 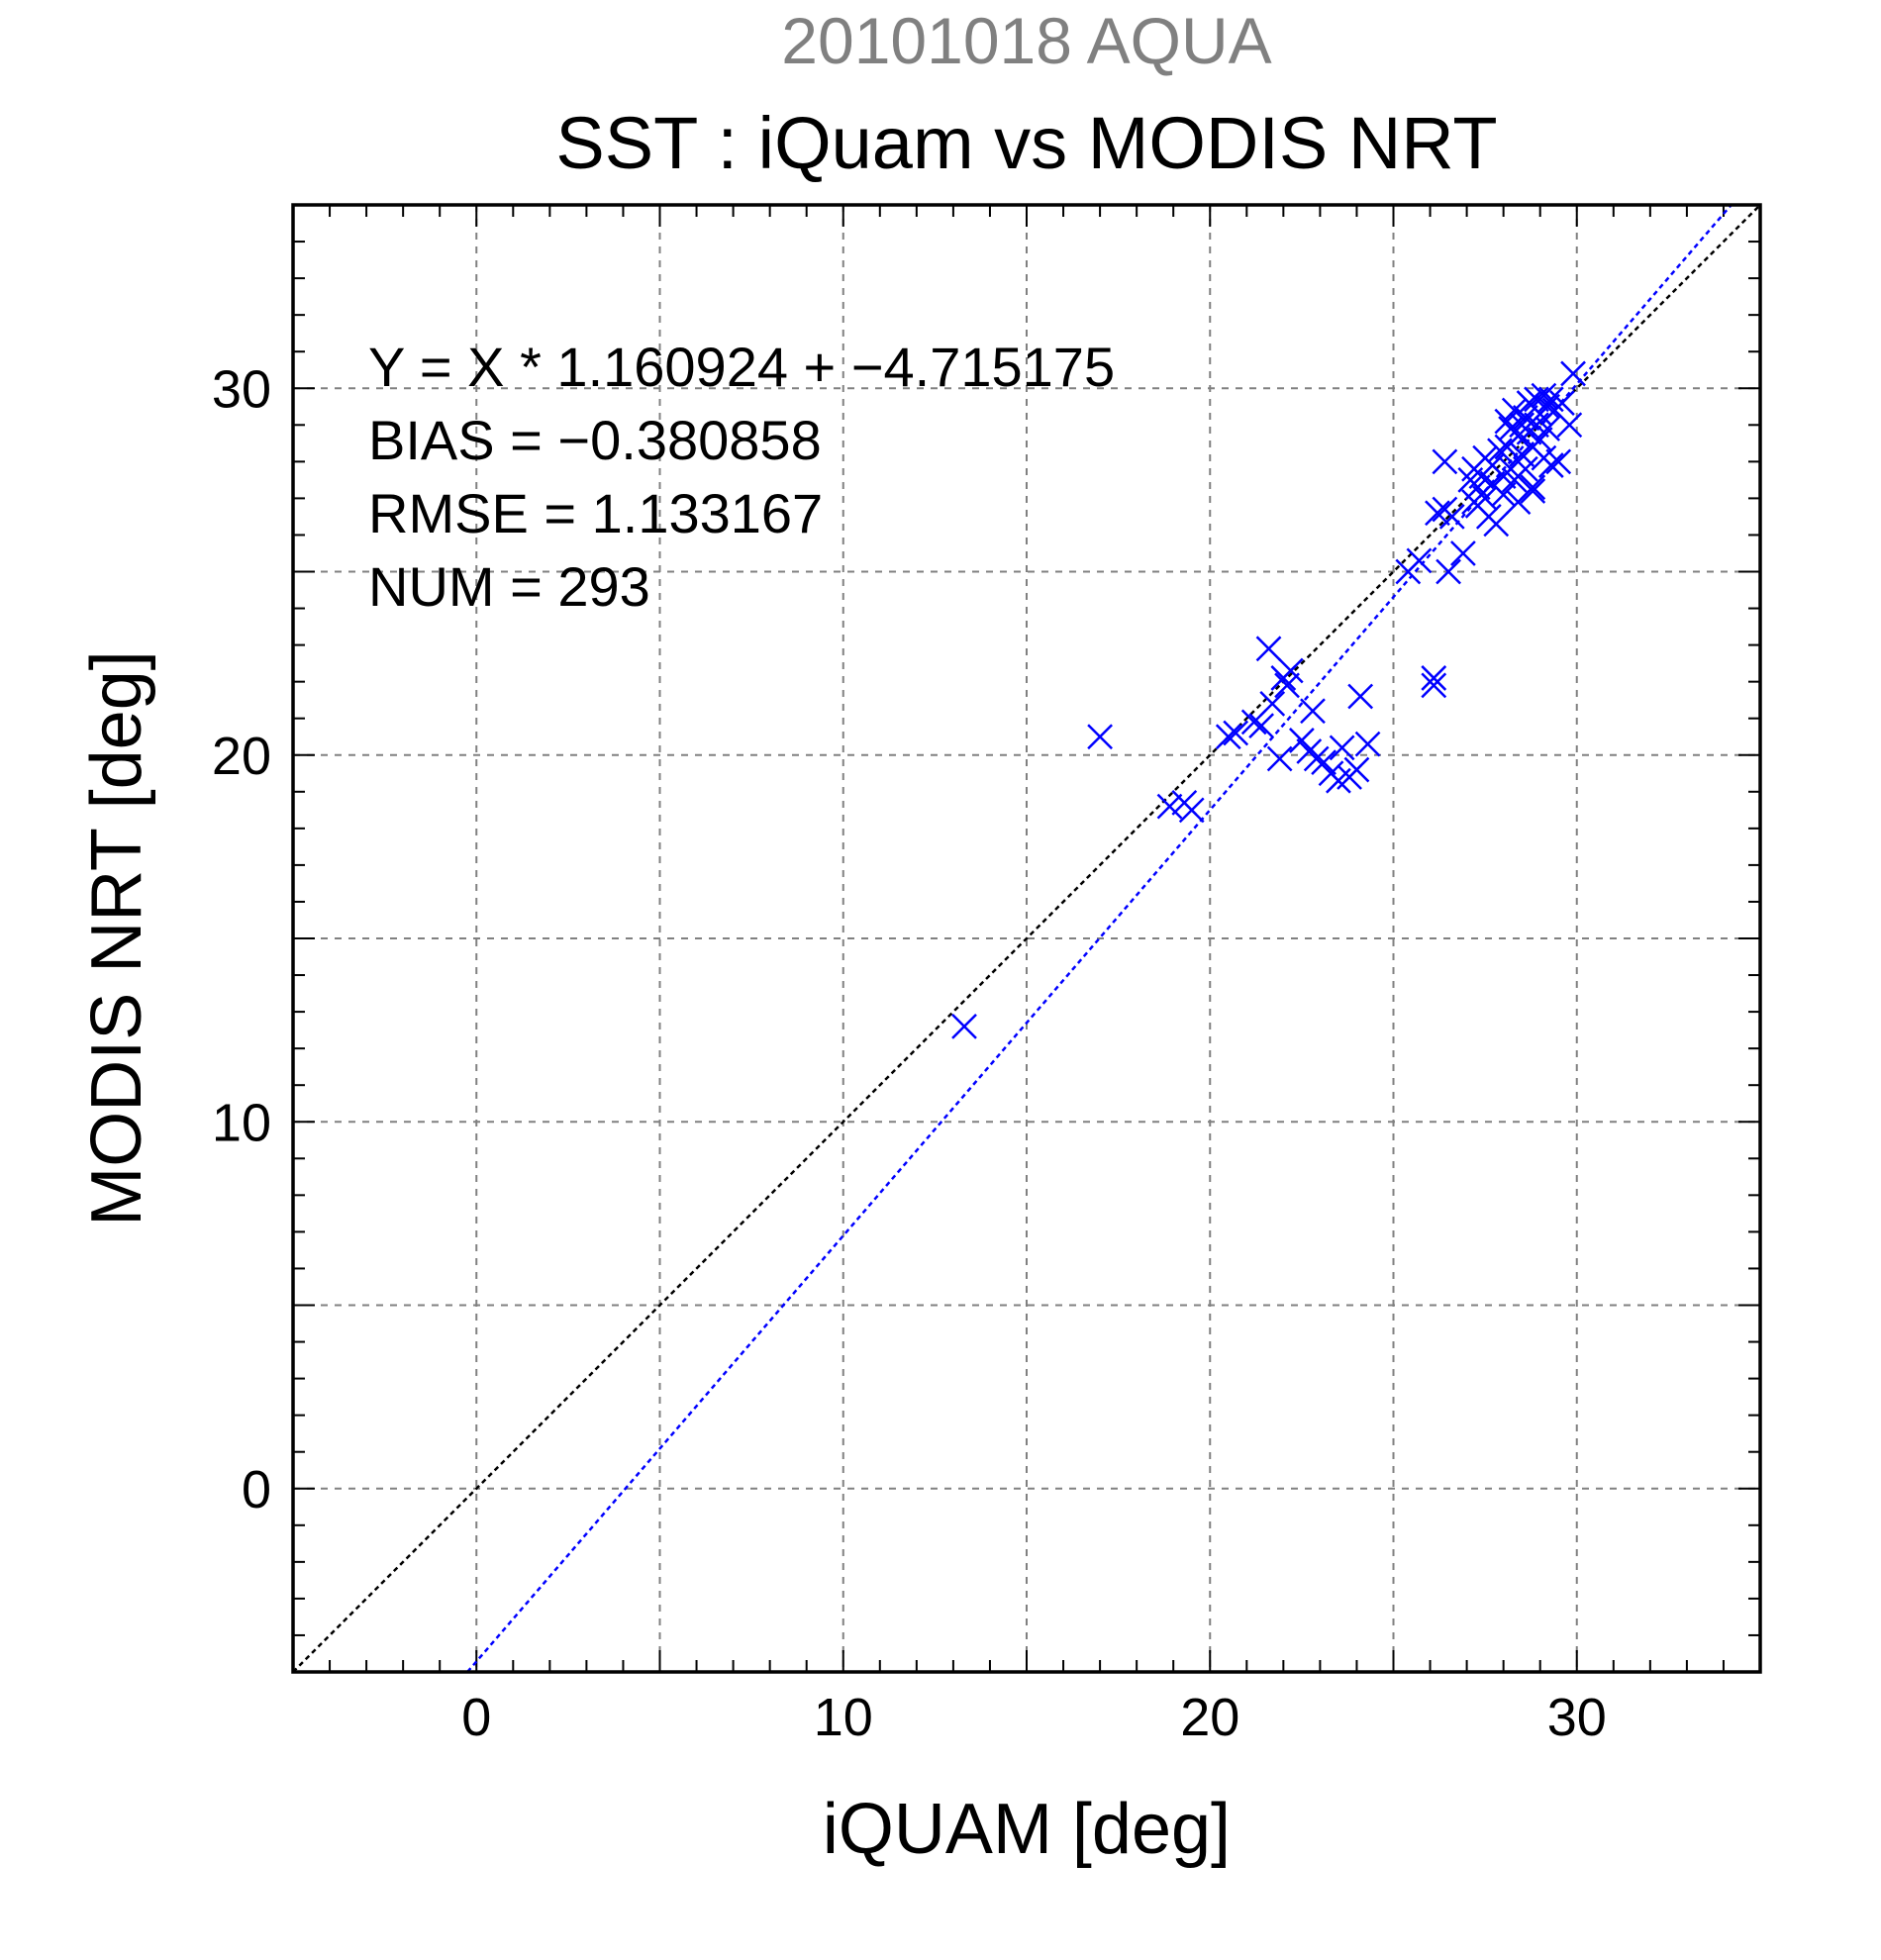 What do you see at coordinates (116, 938) in the screenshot?
I see `y-axis-label: MODIS NRT [deg]` at bounding box center [116, 938].